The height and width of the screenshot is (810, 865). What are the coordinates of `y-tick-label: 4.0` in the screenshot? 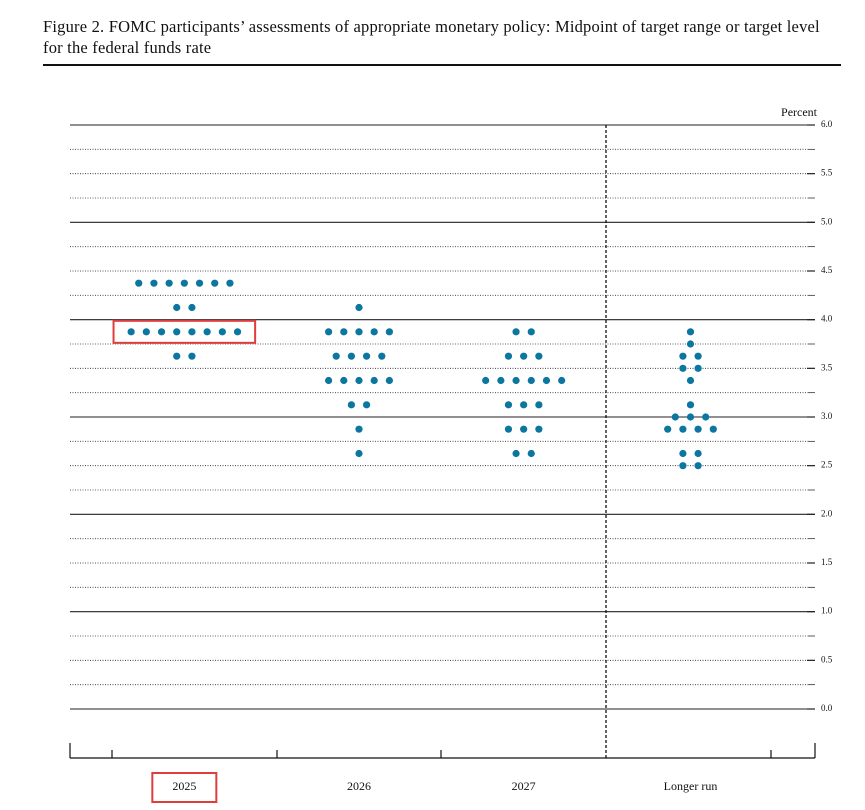 It's located at (827, 319).